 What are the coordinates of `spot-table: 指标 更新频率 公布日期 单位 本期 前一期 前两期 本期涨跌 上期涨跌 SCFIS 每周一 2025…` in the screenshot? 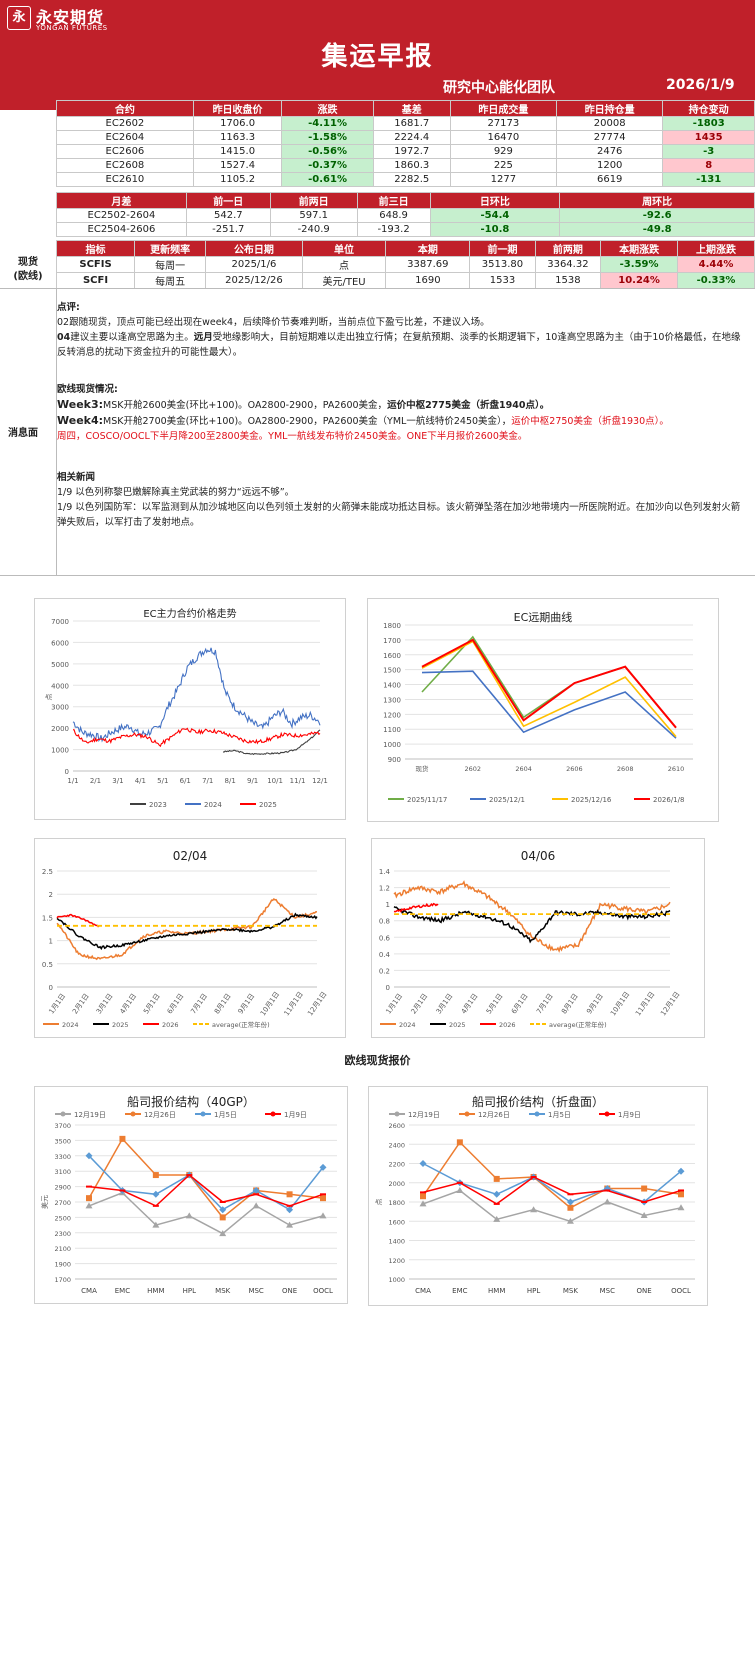 It's located at (405, 264).